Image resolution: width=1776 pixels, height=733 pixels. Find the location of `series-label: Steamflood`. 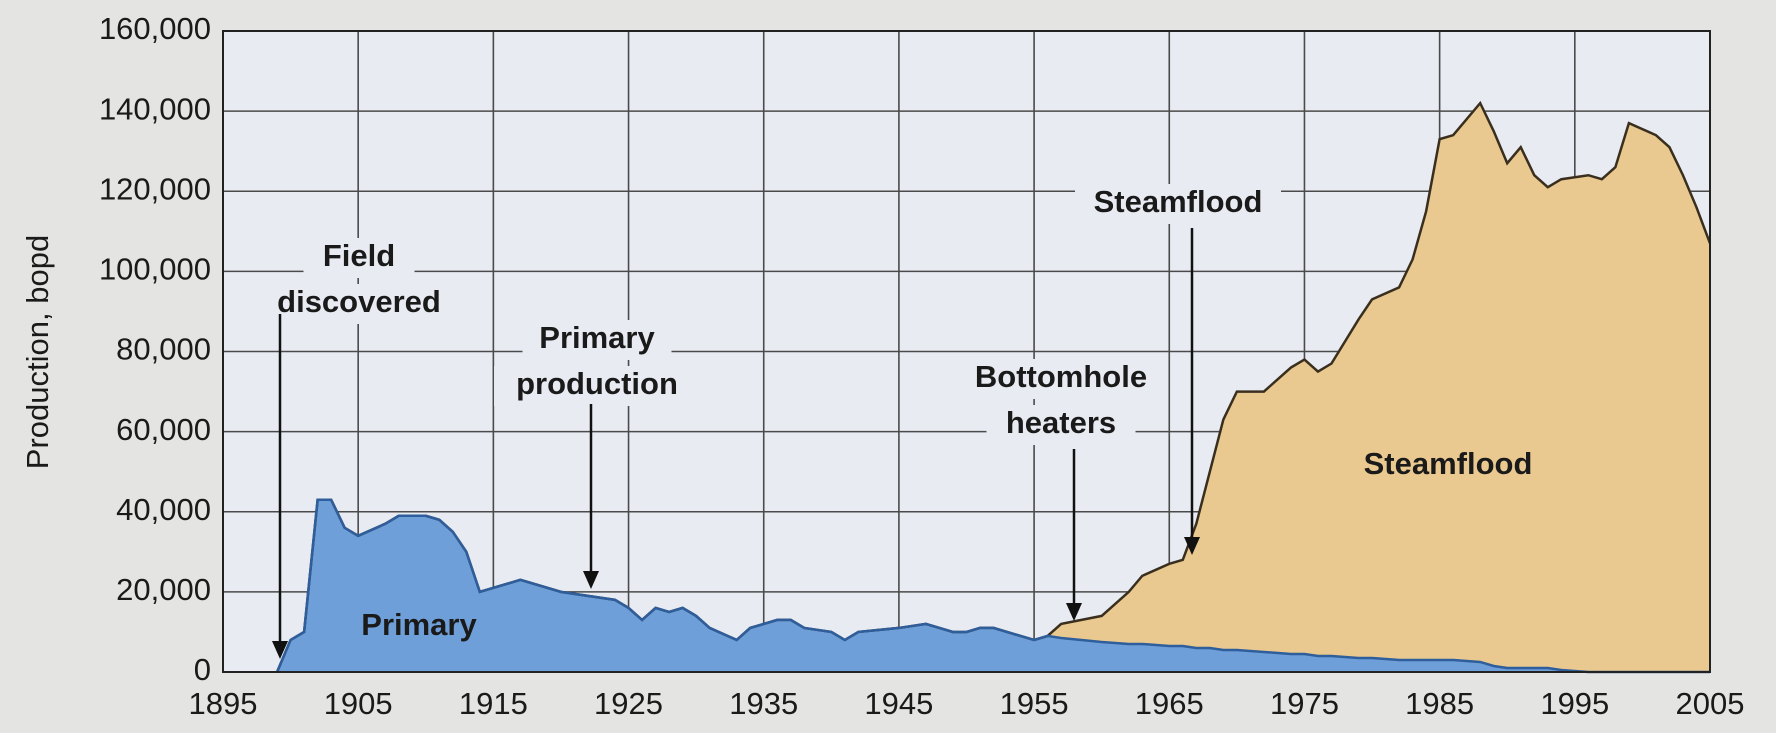

series-label: Steamflood is located at coordinates (1448, 463).